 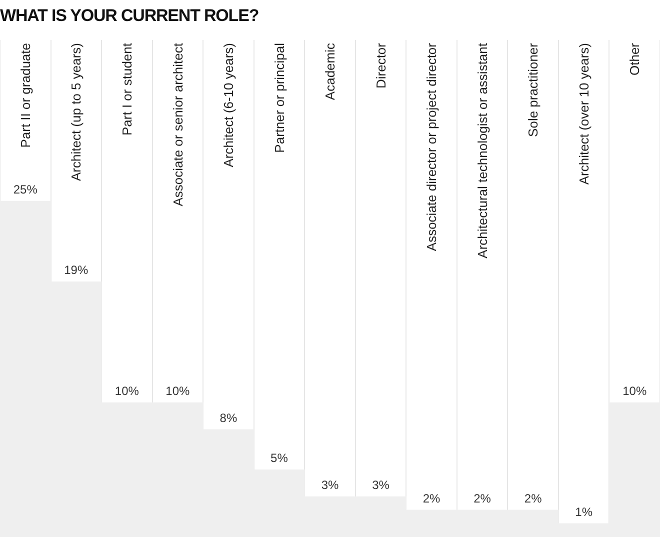 What do you see at coordinates (25, 95) in the screenshot?
I see `x-tick-label: Part II or graduate` at bounding box center [25, 95].